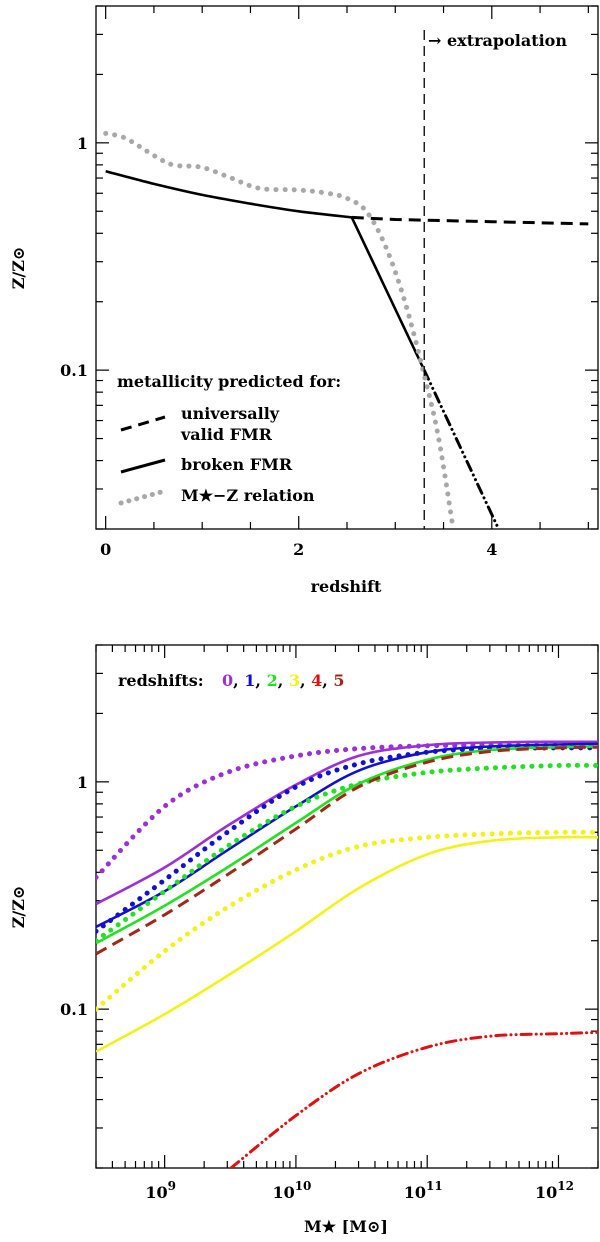  I want to click on legend-redshift-1: 1, so click(249, 680).